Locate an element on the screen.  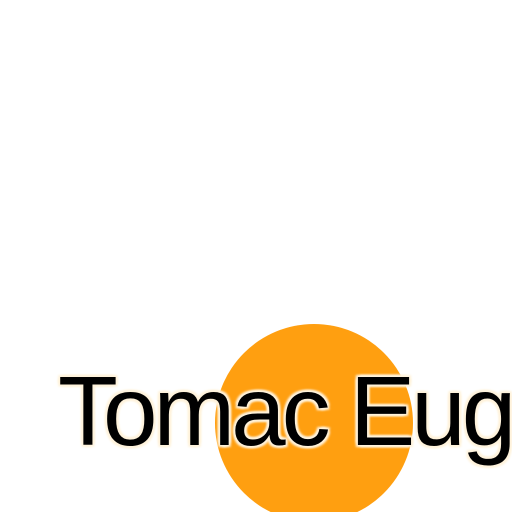
orange-circle is located at coordinates (314, 418).